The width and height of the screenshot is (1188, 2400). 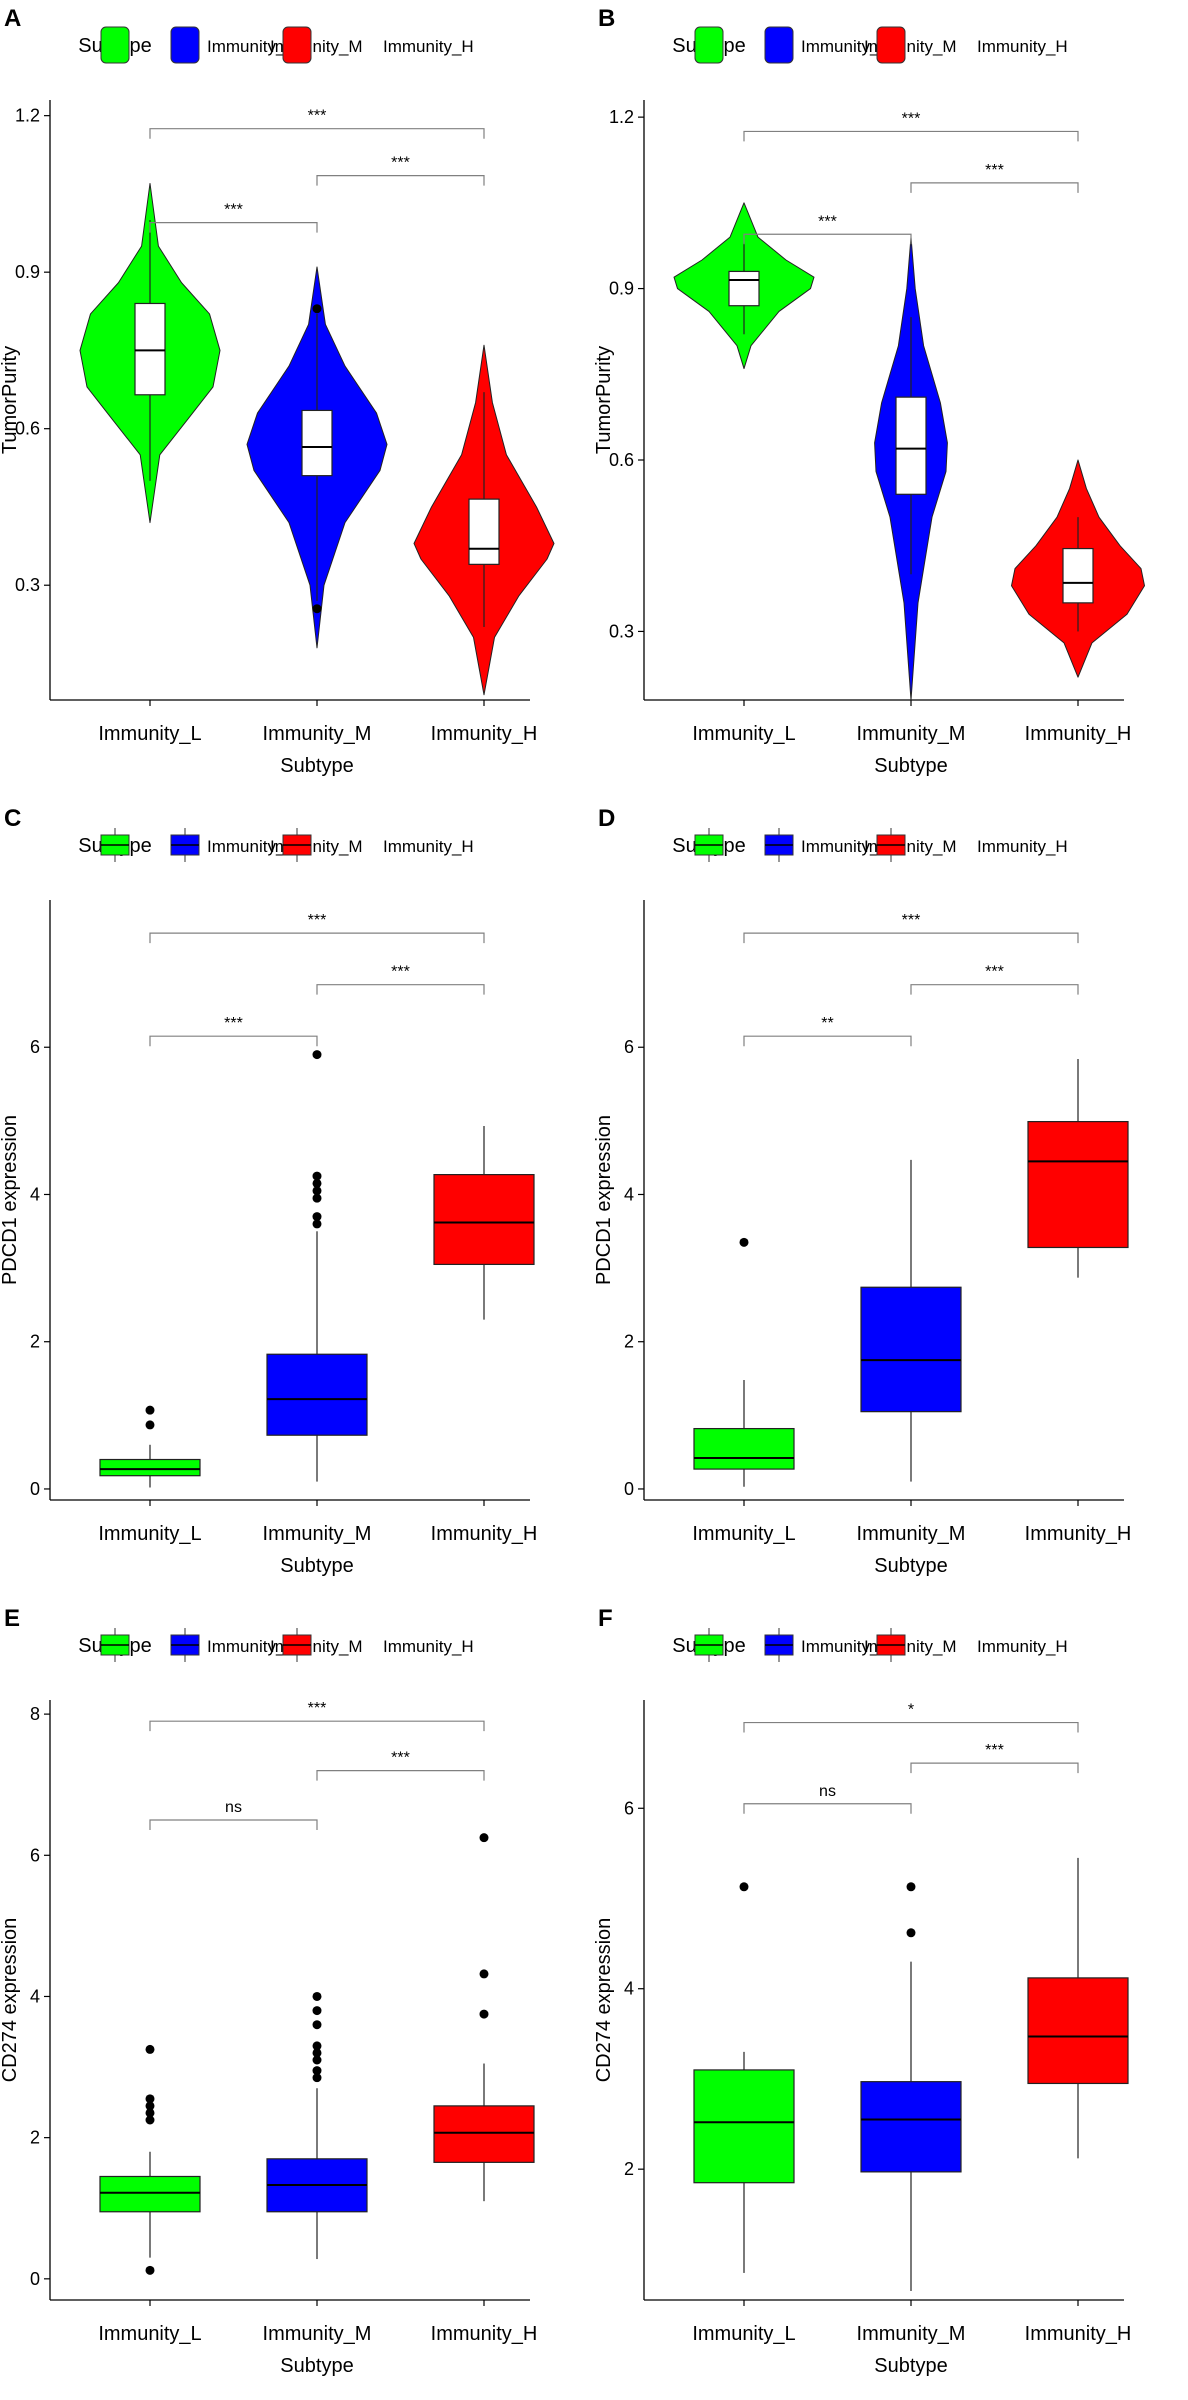 I want to click on y-tick-label: 1.2, so click(x=621, y=117).